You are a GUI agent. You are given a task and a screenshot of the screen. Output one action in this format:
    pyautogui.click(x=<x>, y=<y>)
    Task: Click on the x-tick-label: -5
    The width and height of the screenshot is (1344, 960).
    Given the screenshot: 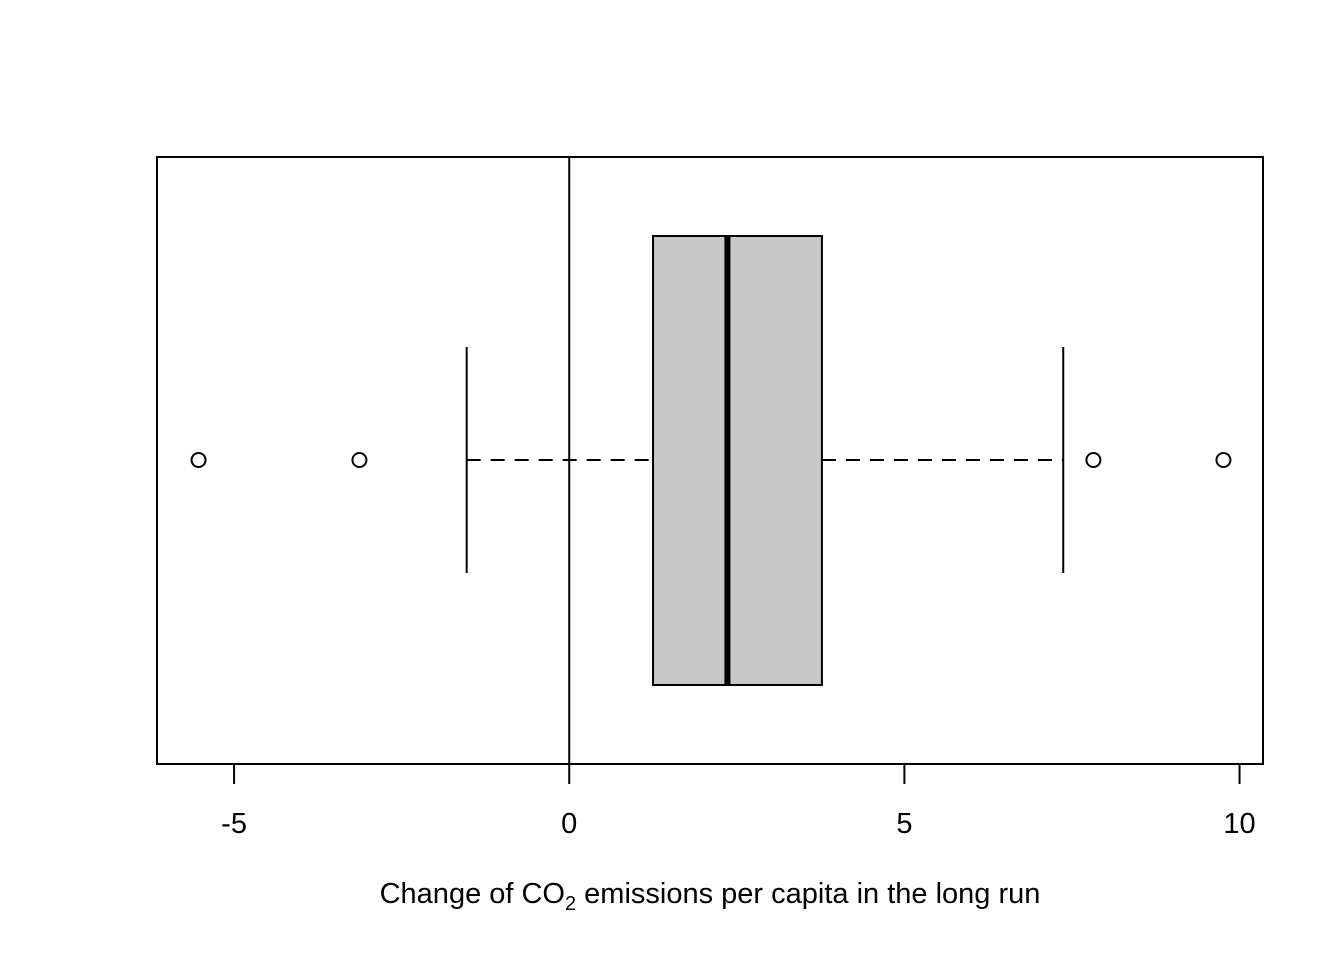 What is the action you would take?
    pyautogui.click(x=234, y=824)
    